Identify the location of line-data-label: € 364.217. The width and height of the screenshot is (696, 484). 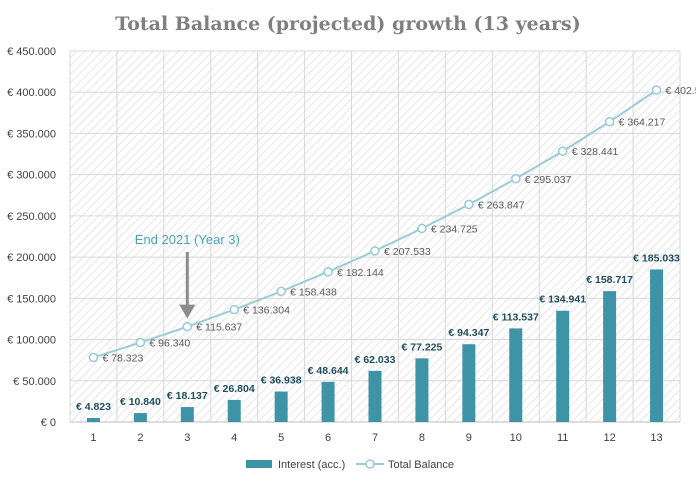
(642, 123).